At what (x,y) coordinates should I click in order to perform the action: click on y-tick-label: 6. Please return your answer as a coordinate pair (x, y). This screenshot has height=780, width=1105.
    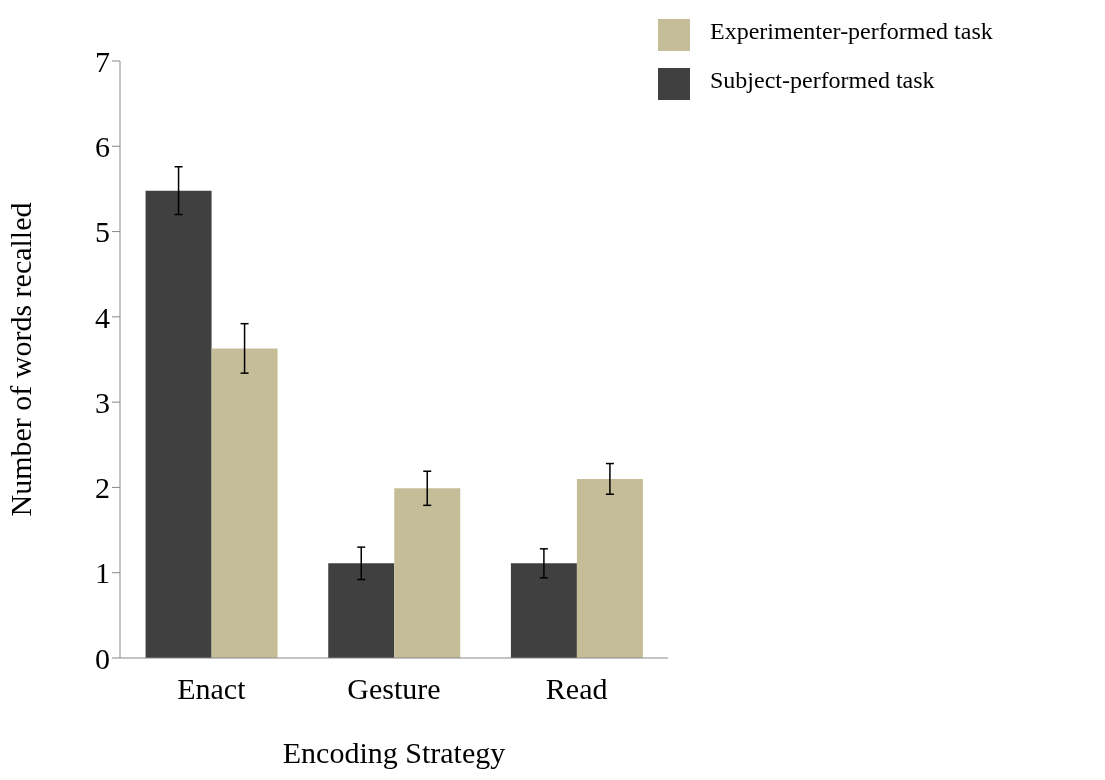
    Looking at the image, I should click on (102, 146).